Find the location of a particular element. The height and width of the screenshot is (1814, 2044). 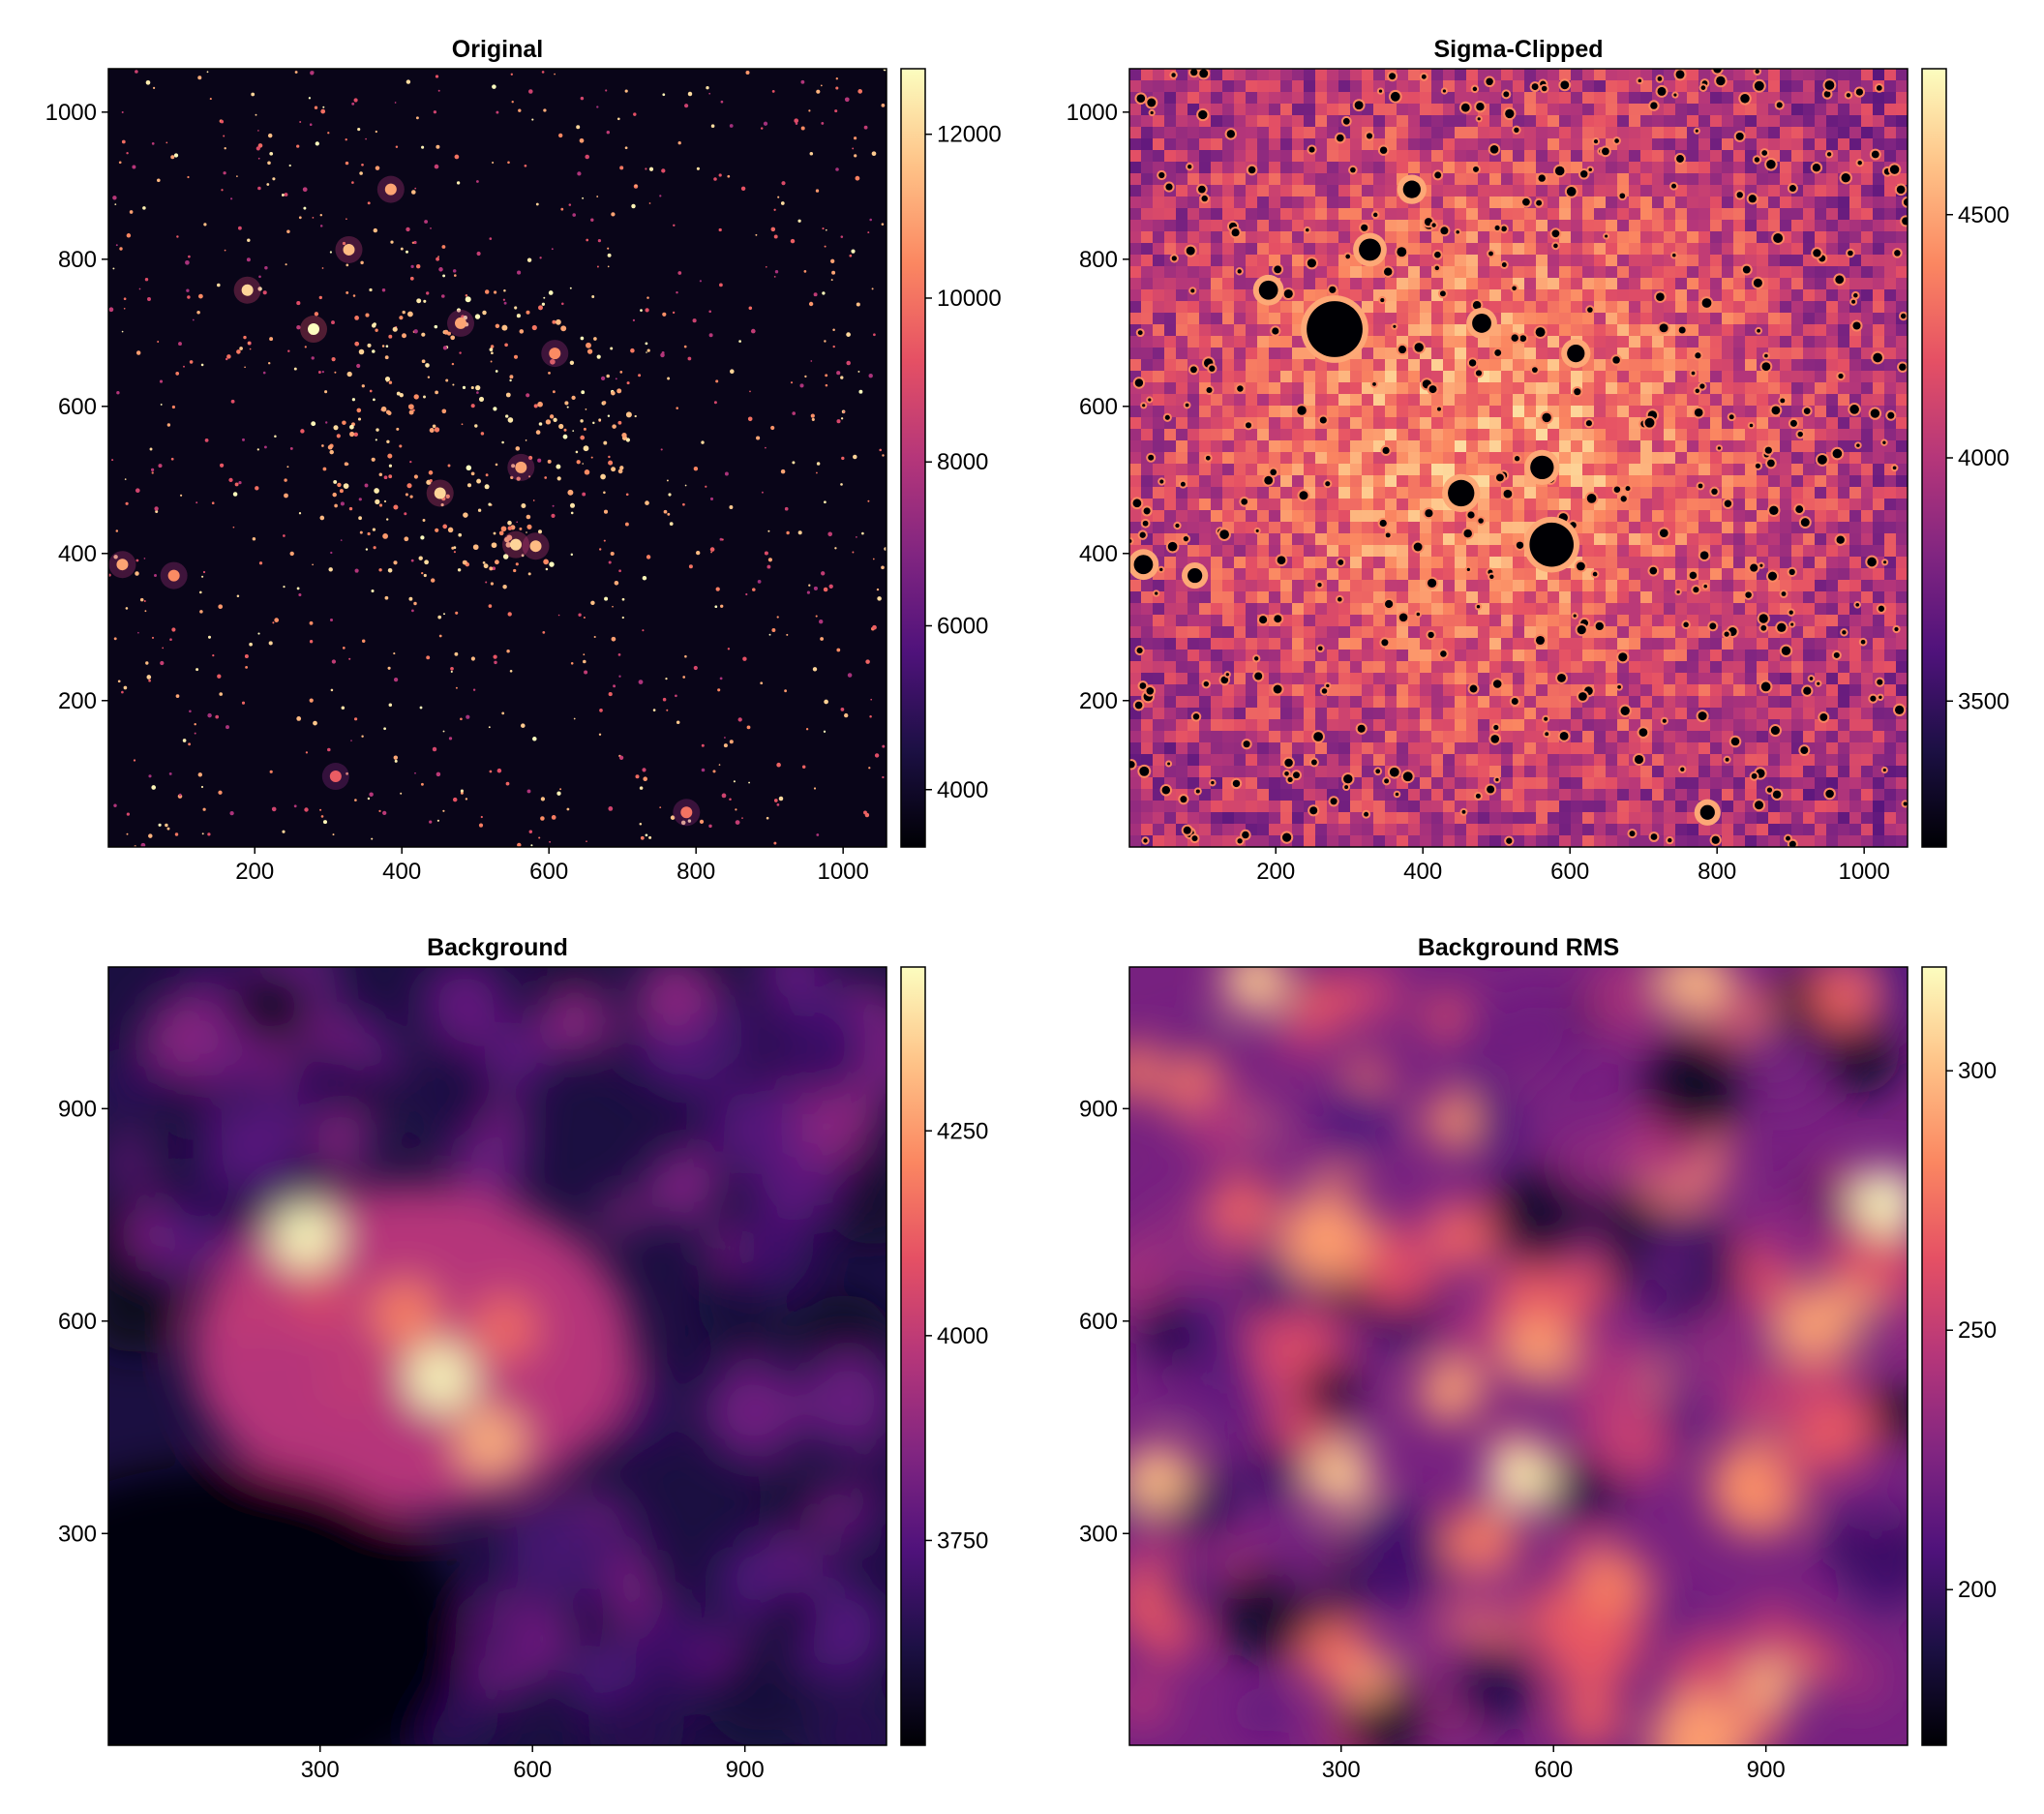

panel-title: Original is located at coordinates (497, 49).